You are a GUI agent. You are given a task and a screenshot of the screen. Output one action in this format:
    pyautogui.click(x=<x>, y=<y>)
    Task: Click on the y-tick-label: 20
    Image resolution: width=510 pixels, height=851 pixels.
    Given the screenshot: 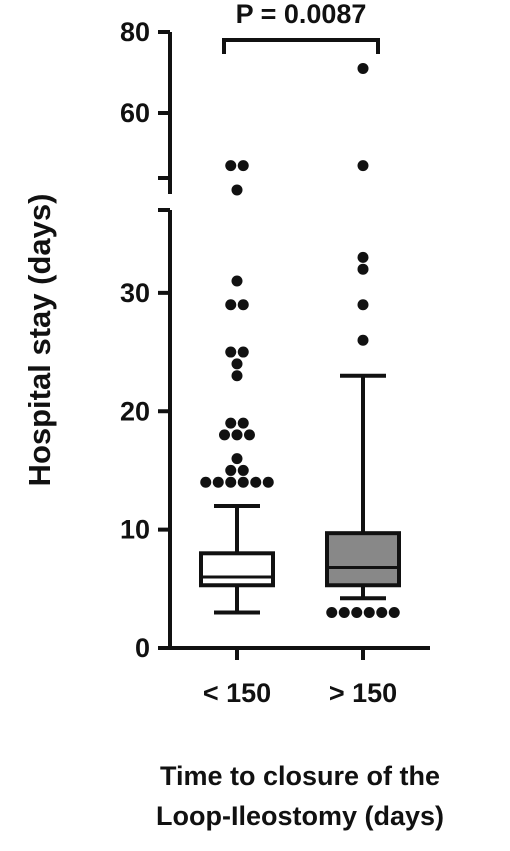 What is the action you would take?
    pyautogui.click(x=135, y=411)
    